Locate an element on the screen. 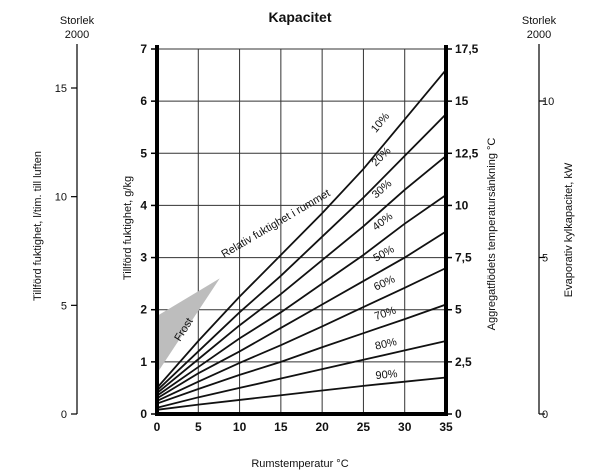 The height and width of the screenshot is (474, 597). chart-title: Kapacitet is located at coordinates (299, 17).